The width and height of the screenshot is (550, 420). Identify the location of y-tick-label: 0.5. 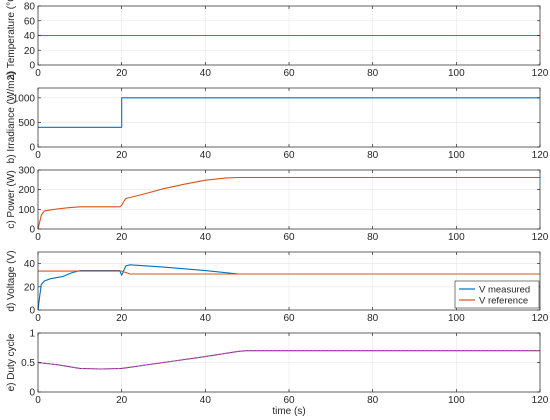
(28, 363).